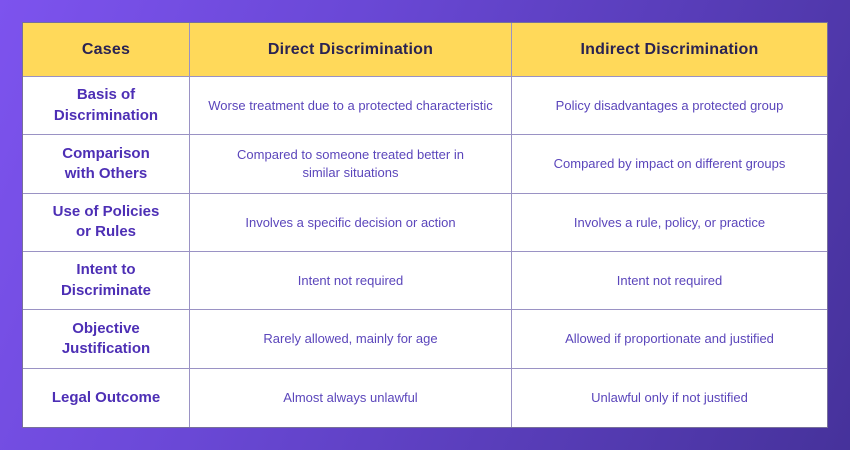  Describe the element at coordinates (351, 222) in the screenshot. I see `cell-policies-direct: Involves a specific decision or action` at that location.